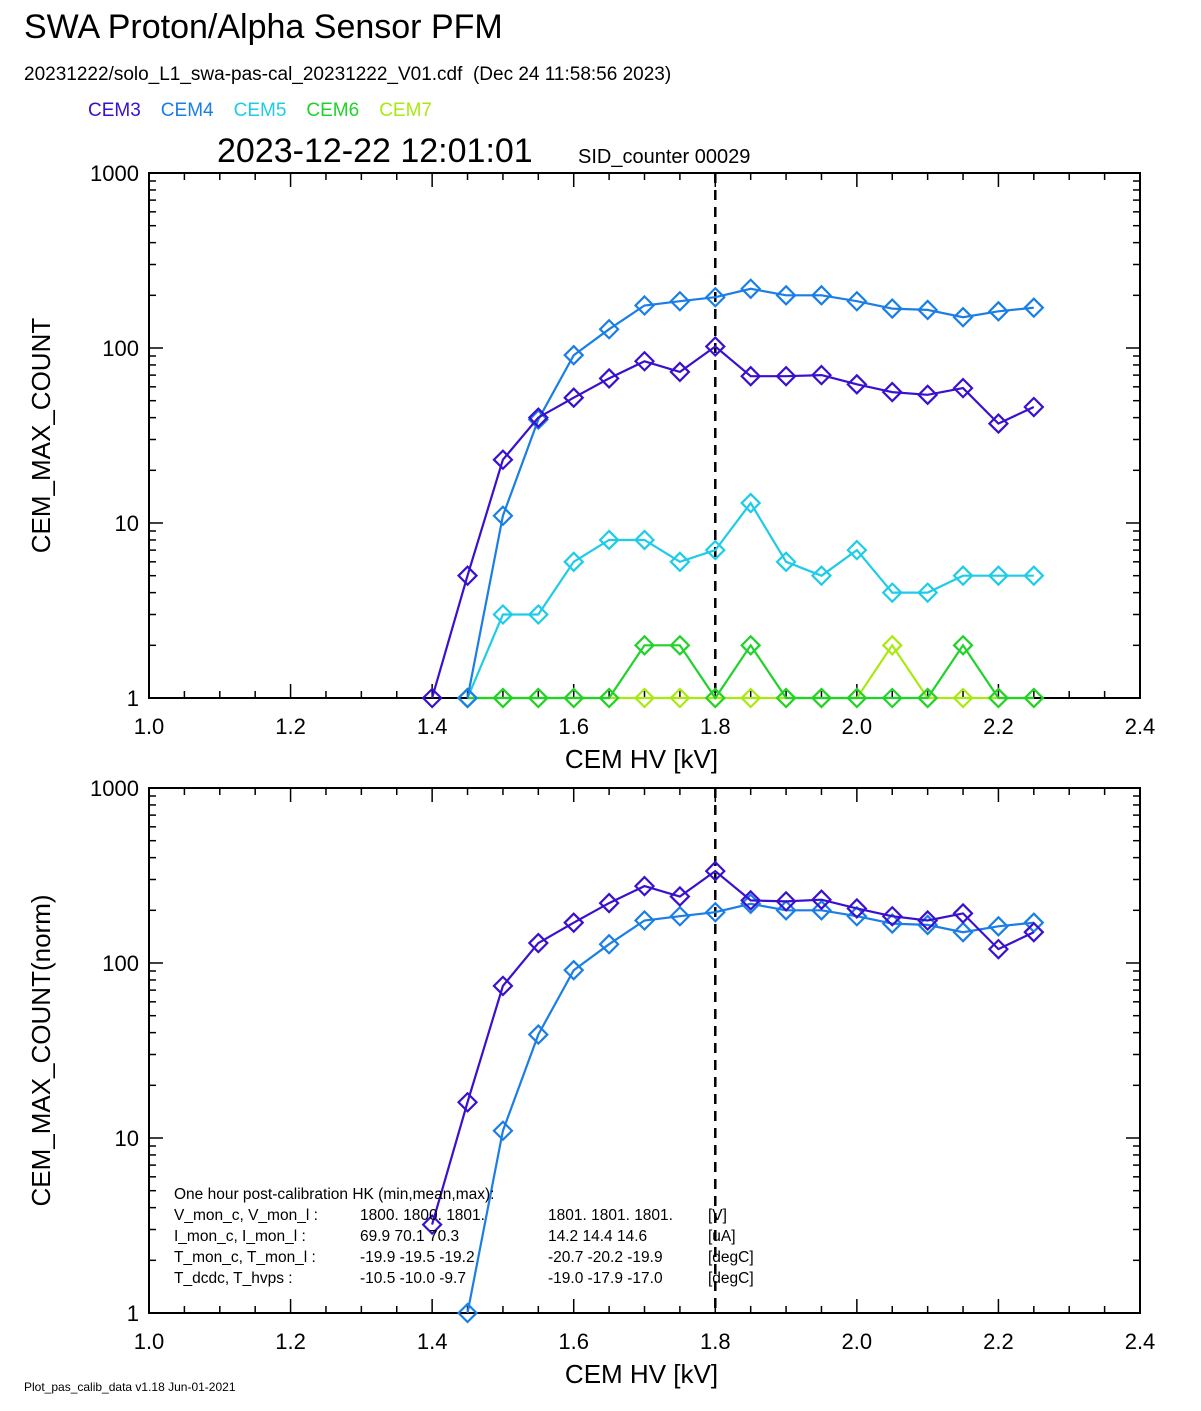 Image resolution: width=1201 pixels, height=1411 pixels. What do you see at coordinates (641, 1374) in the screenshot?
I see `x-axis-title: CEM HV [kV]` at bounding box center [641, 1374].